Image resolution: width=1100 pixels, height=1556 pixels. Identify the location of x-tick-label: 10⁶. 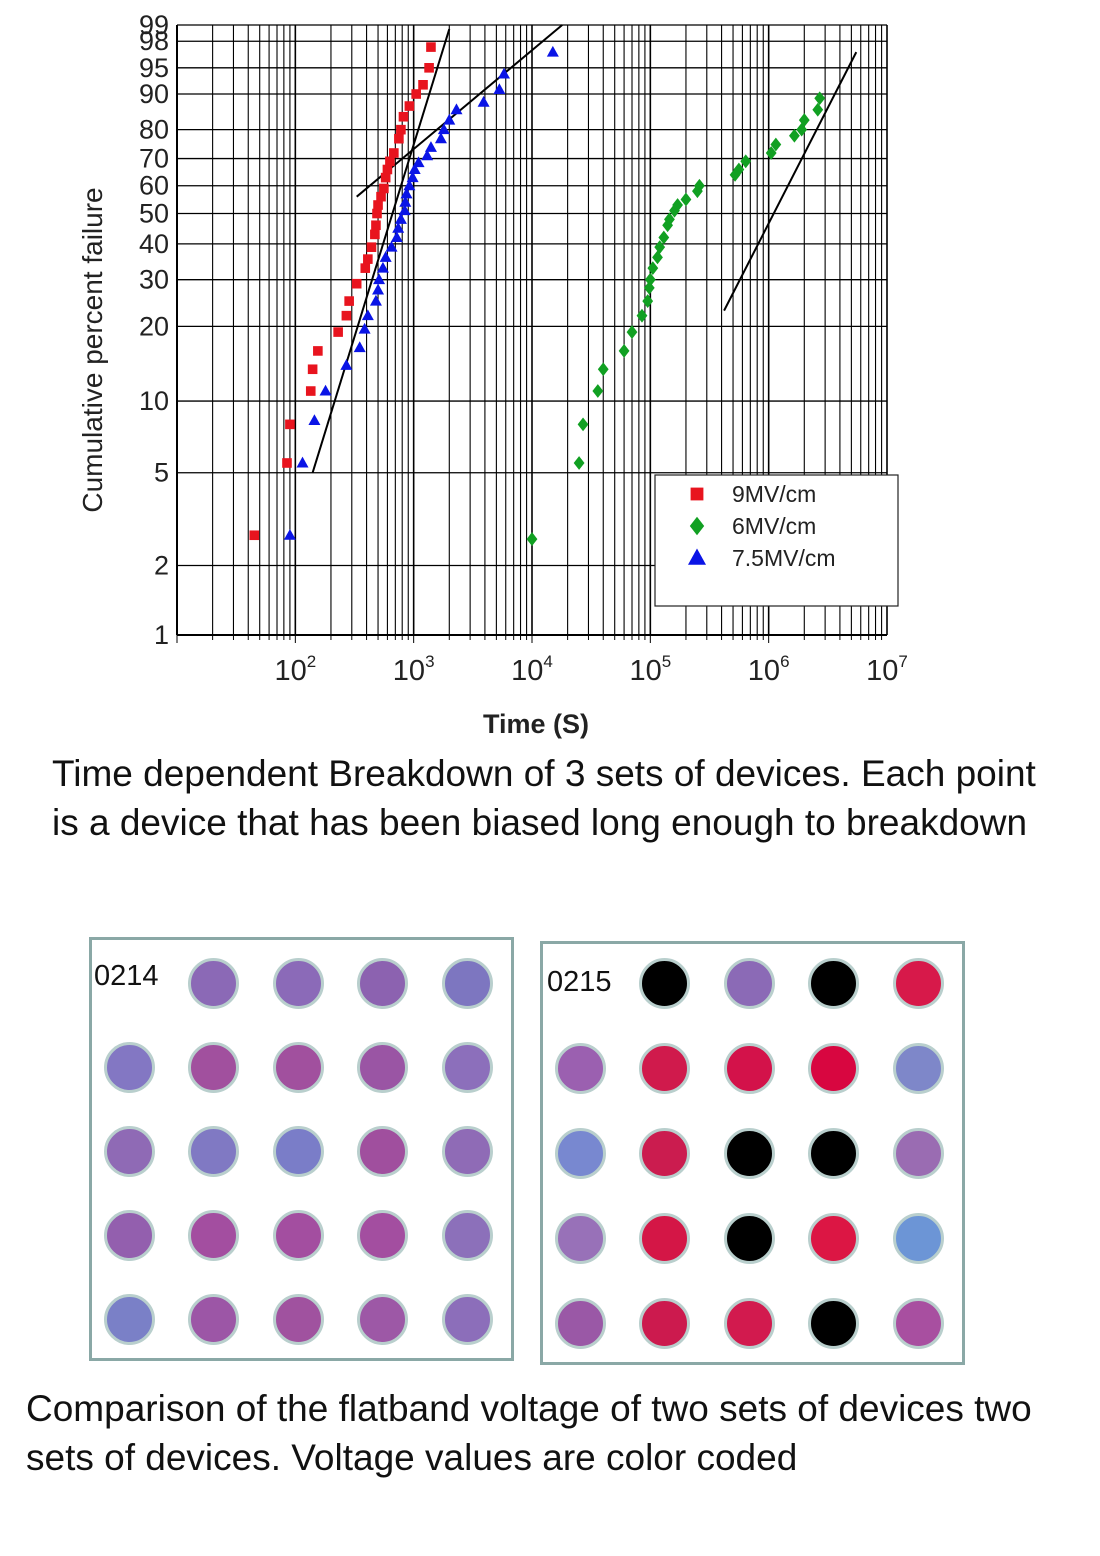
(769, 669).